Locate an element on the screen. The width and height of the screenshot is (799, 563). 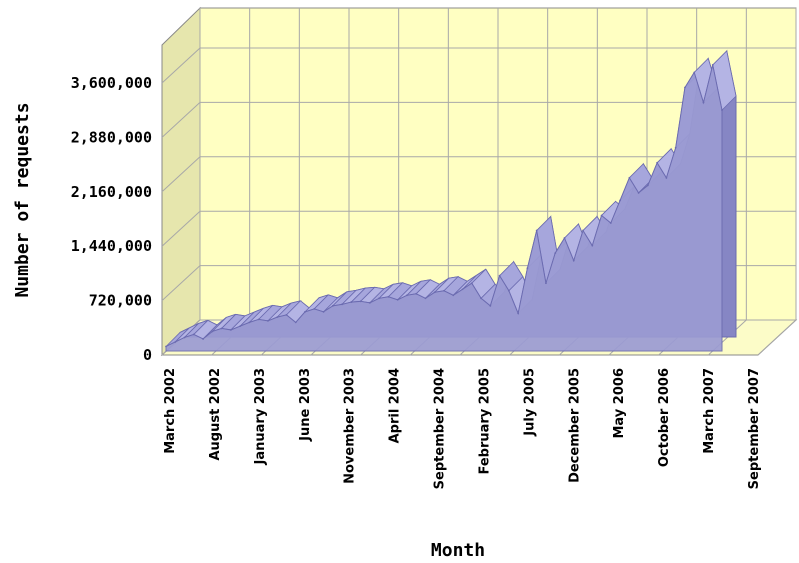
side-wall is located at coordinates (181, 181).